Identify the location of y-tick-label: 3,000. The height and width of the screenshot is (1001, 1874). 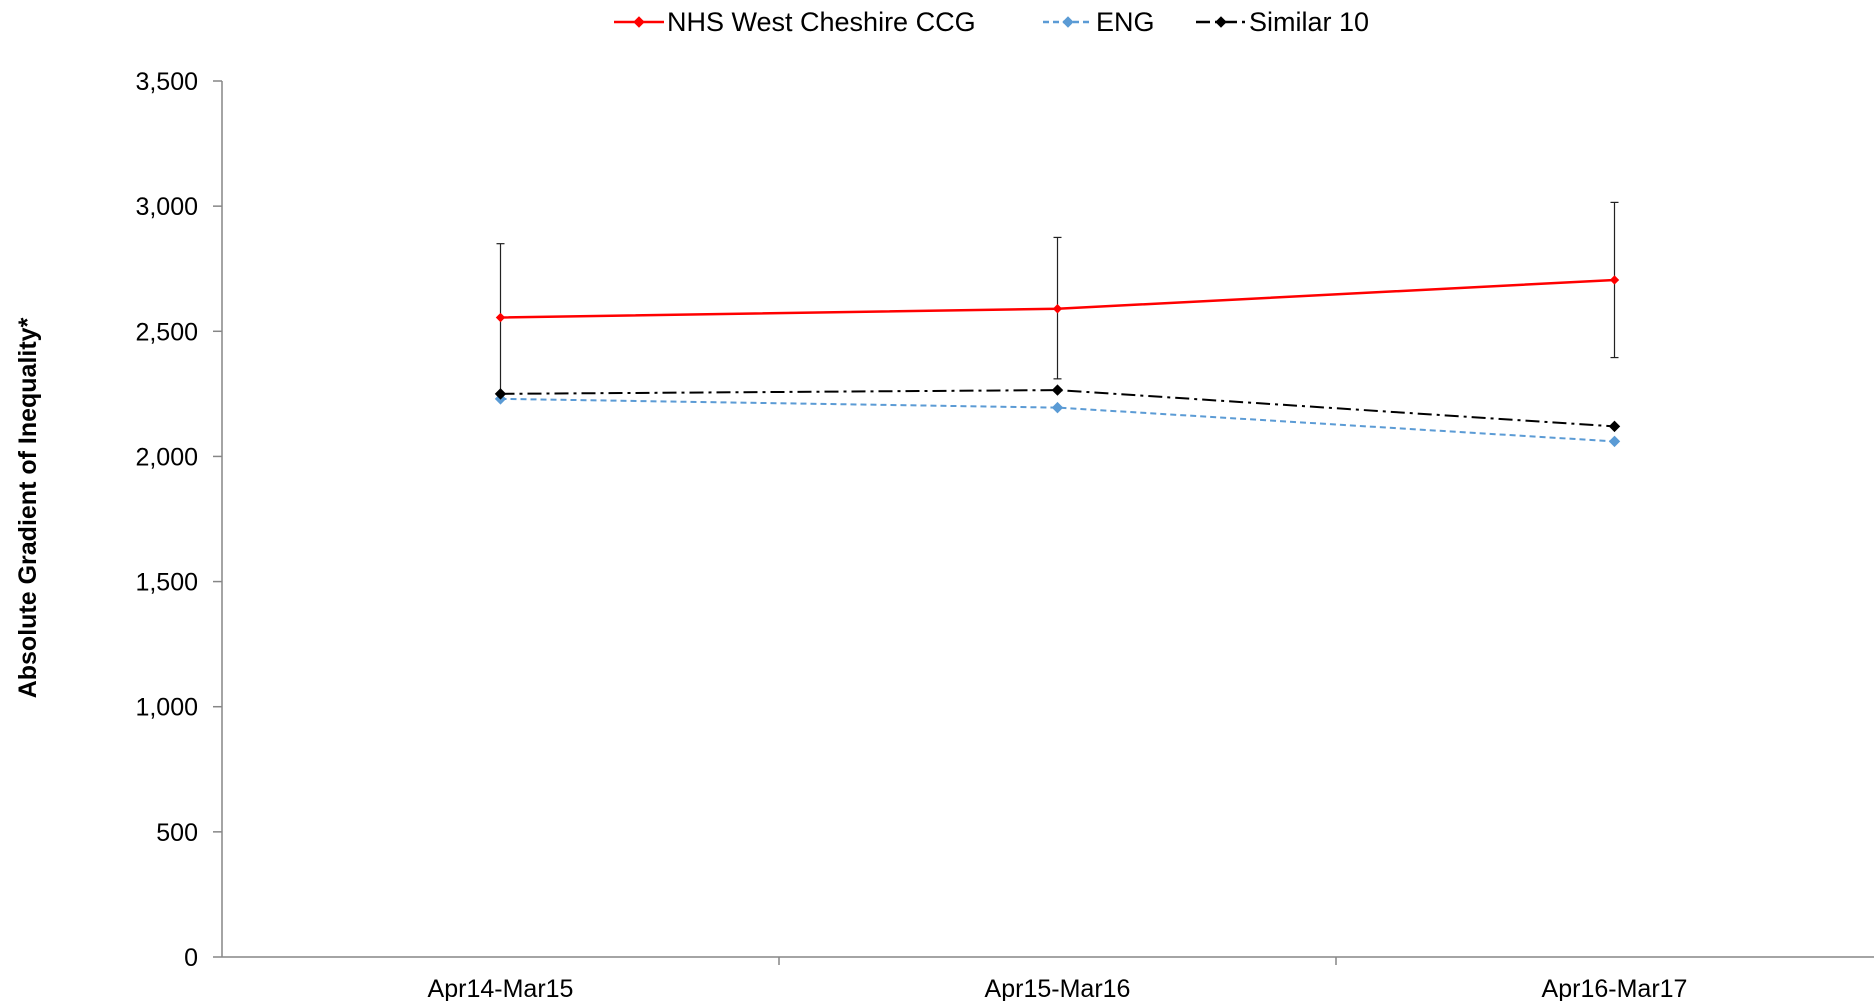
(166, 207).